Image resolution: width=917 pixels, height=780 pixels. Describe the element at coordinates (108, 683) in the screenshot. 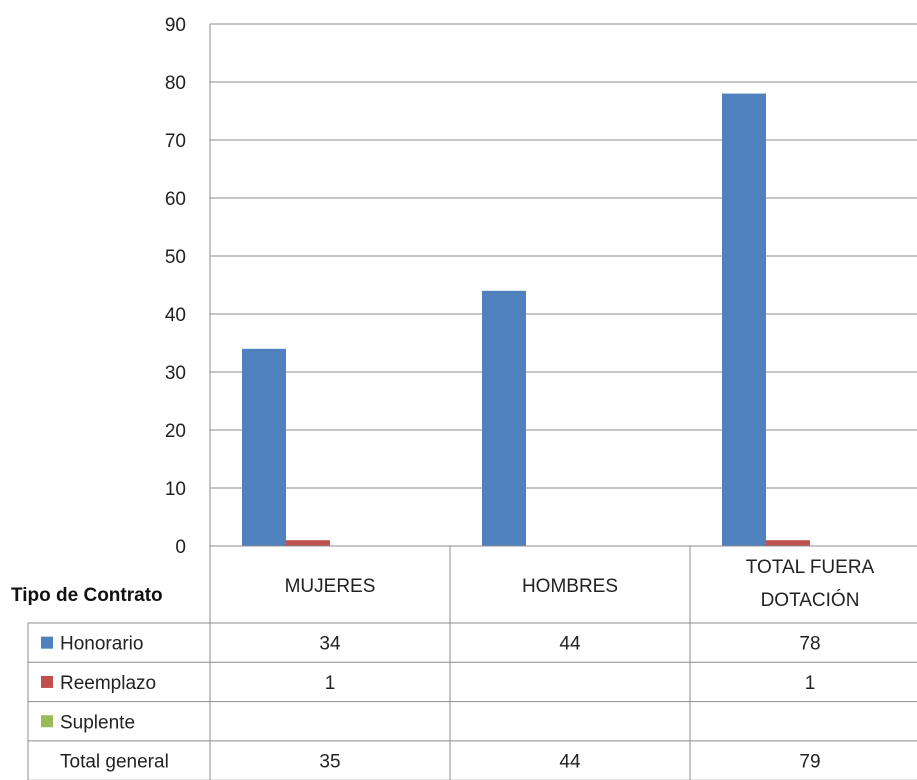

I see `row-label-reemplazo: Reemplazo` at that location.